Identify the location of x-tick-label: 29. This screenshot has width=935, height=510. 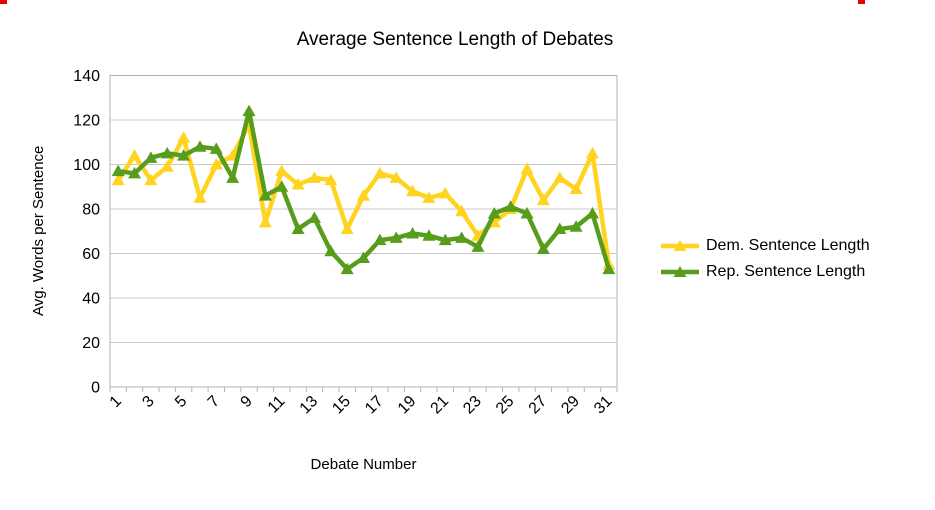
(570, 405).